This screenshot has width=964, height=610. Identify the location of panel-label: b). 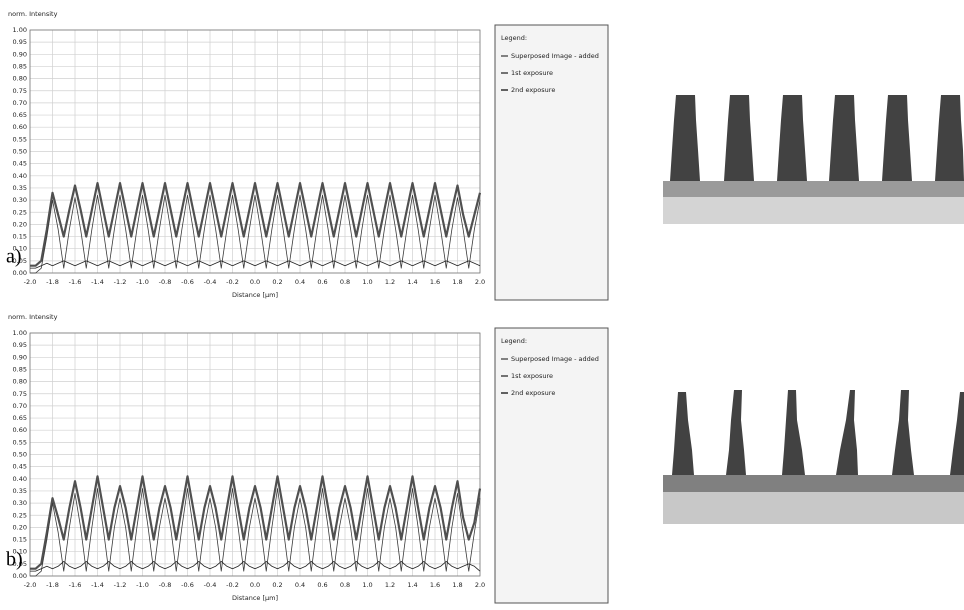
(14, 560).